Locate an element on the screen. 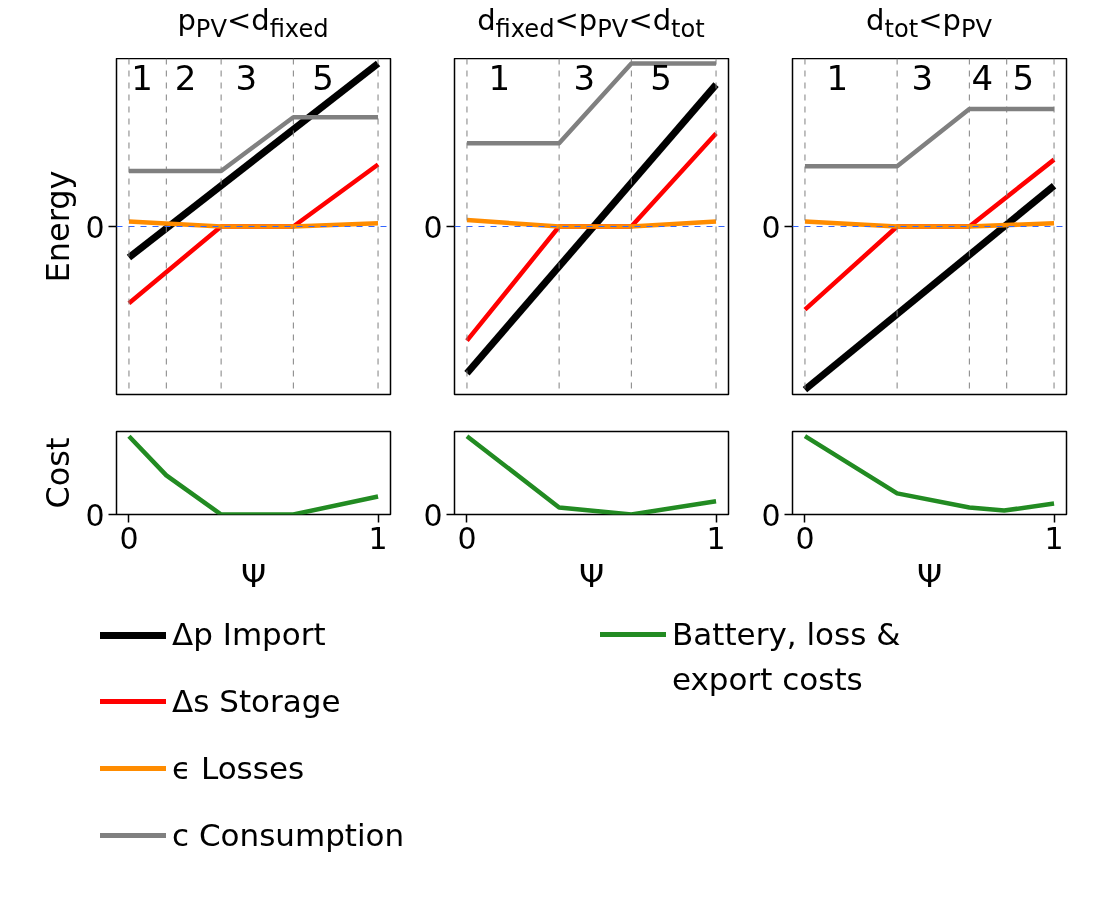 The height and width of the screenshot is (922, 1107). legend-label: Δs Storage is located at coordinates (256, 701).